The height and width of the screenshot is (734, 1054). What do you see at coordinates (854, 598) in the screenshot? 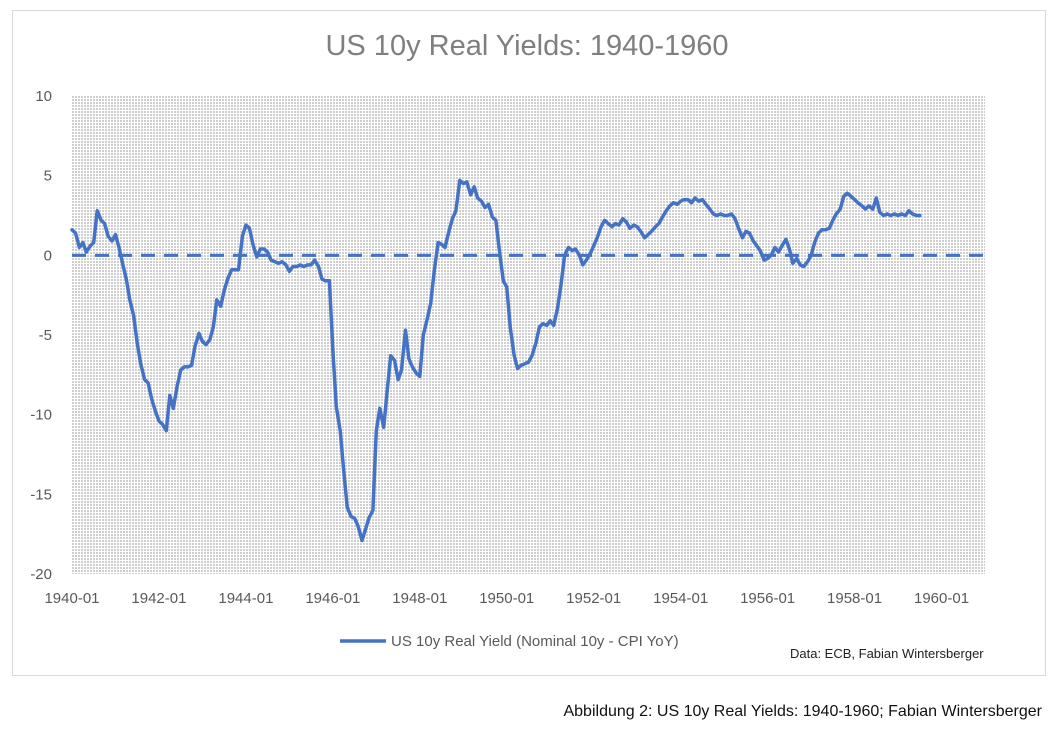
I see `x-tick-label: 1958-01` at bounding box center [854, 598].